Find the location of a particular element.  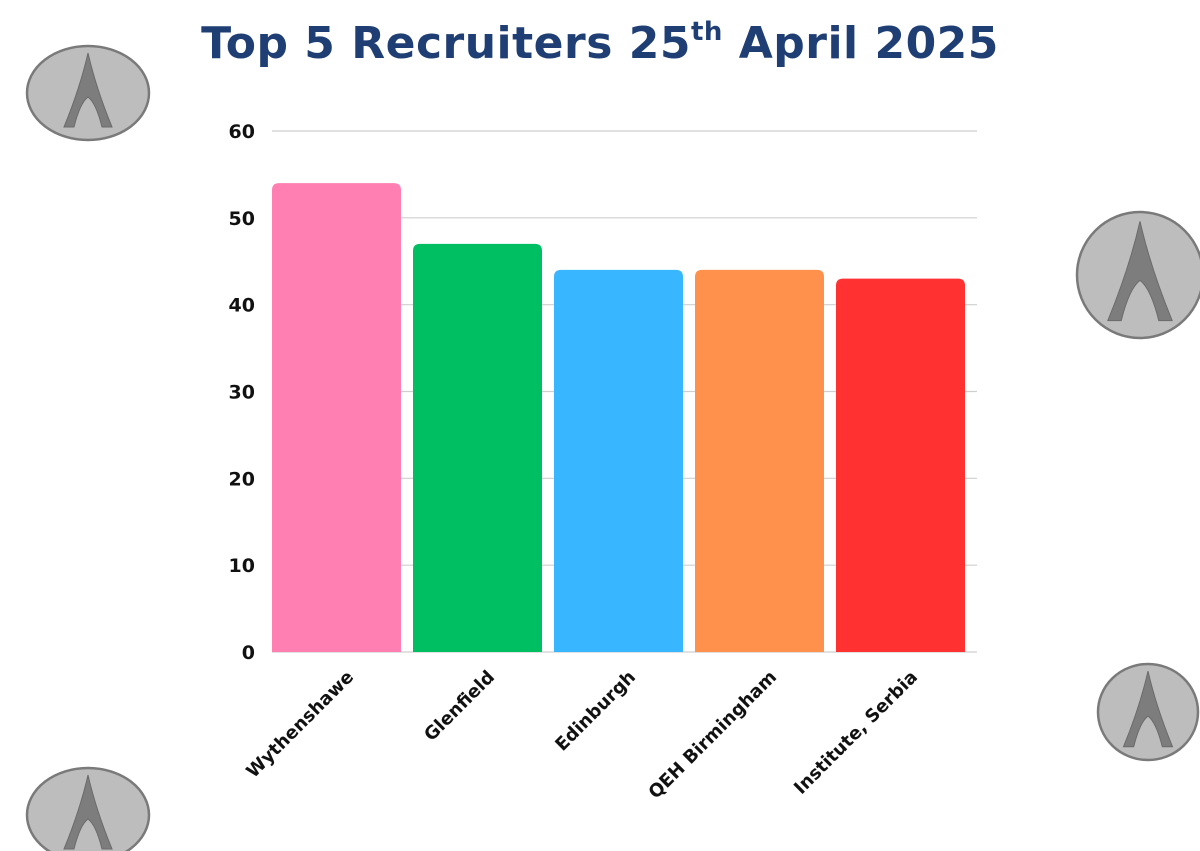

x-tick-label: QEH Birmingham is located at coordinates (713, 735).